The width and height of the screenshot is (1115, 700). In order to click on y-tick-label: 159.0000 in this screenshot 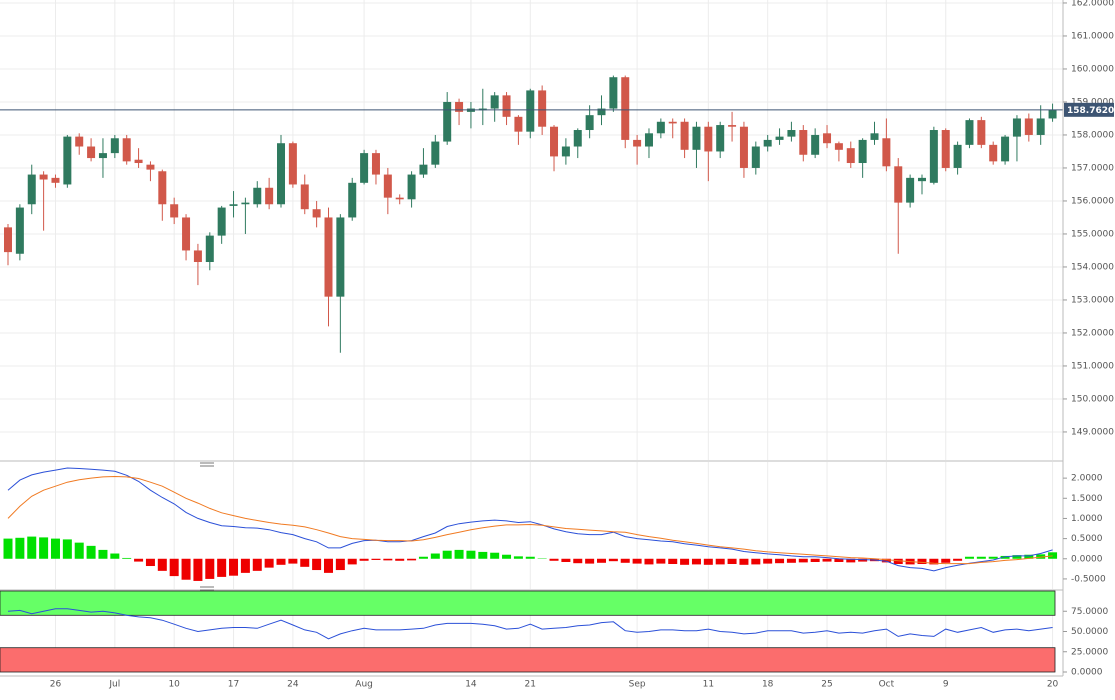, I will do `click(1092, 102)`.